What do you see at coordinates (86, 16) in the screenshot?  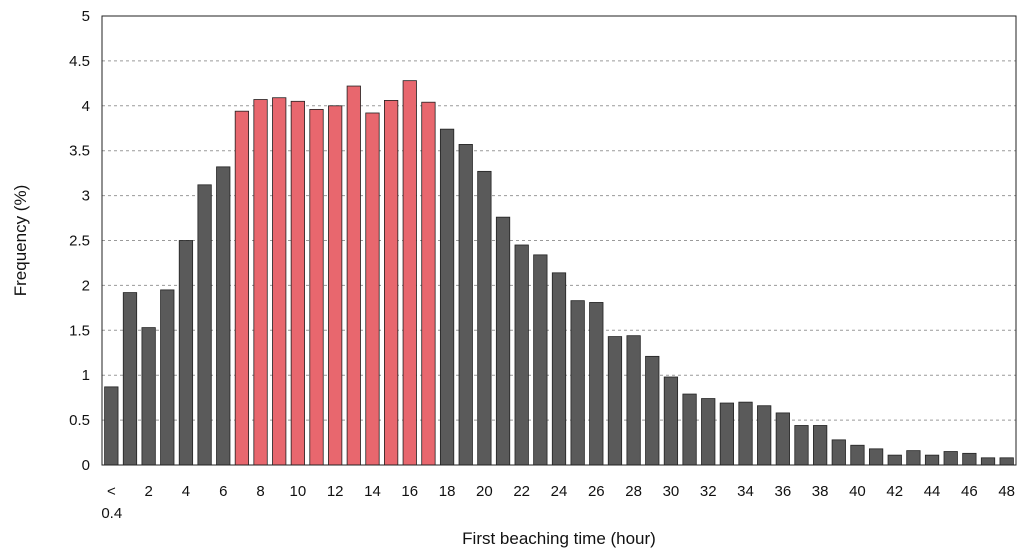 I see `y-tick-label: 5` at bounding box center [86, 16].